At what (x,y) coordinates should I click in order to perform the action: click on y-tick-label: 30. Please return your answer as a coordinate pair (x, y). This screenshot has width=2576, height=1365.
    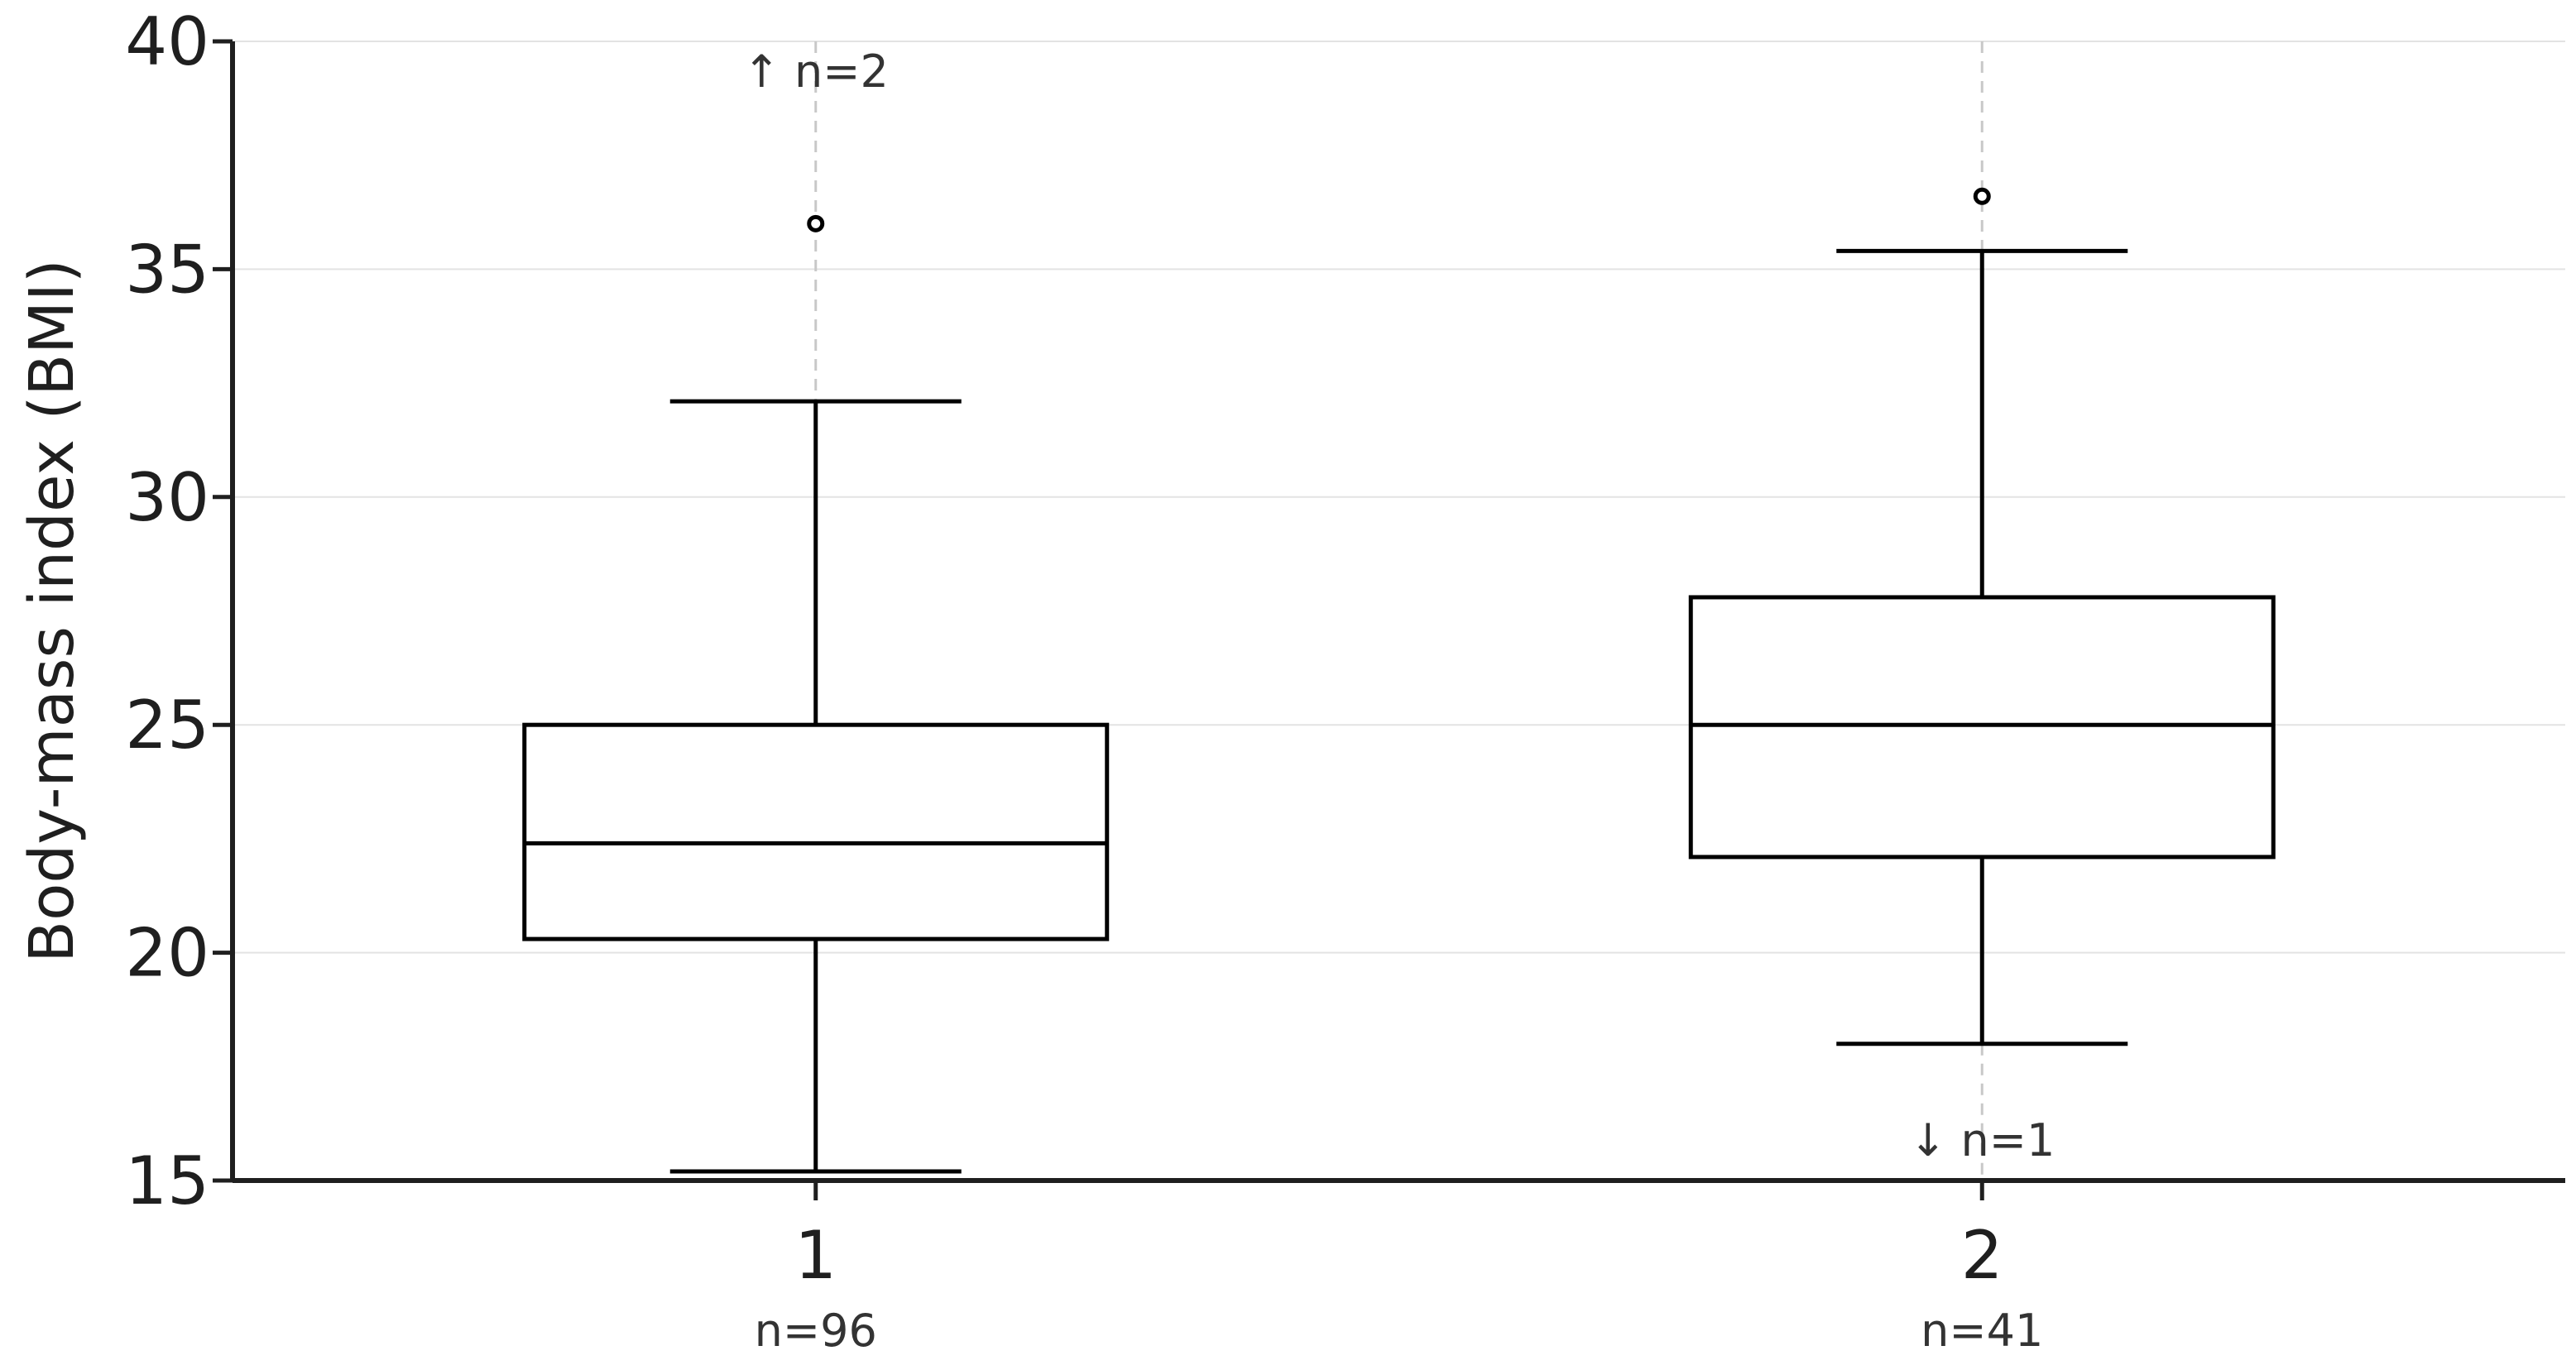
    Looking at the image, I should click on (167, 497).